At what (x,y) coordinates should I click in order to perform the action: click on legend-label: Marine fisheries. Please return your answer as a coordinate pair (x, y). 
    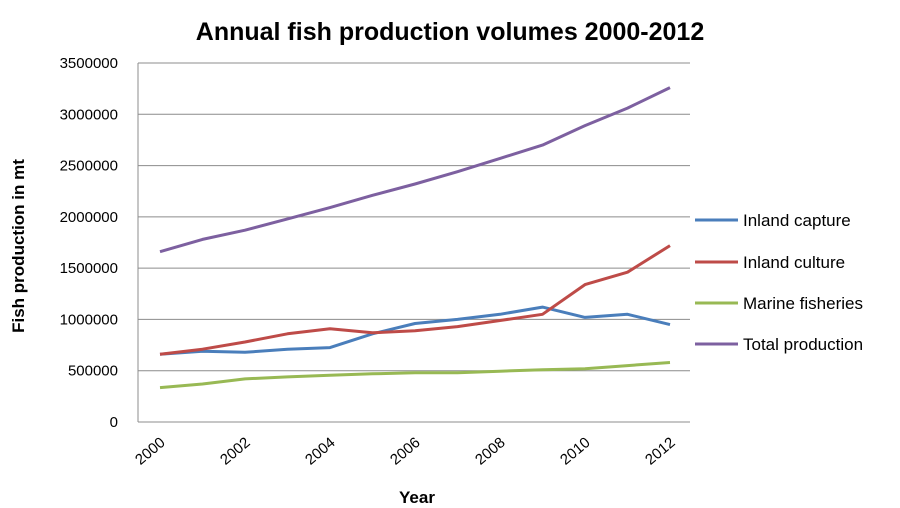
    Looking at the image, I should click on (803, 303).